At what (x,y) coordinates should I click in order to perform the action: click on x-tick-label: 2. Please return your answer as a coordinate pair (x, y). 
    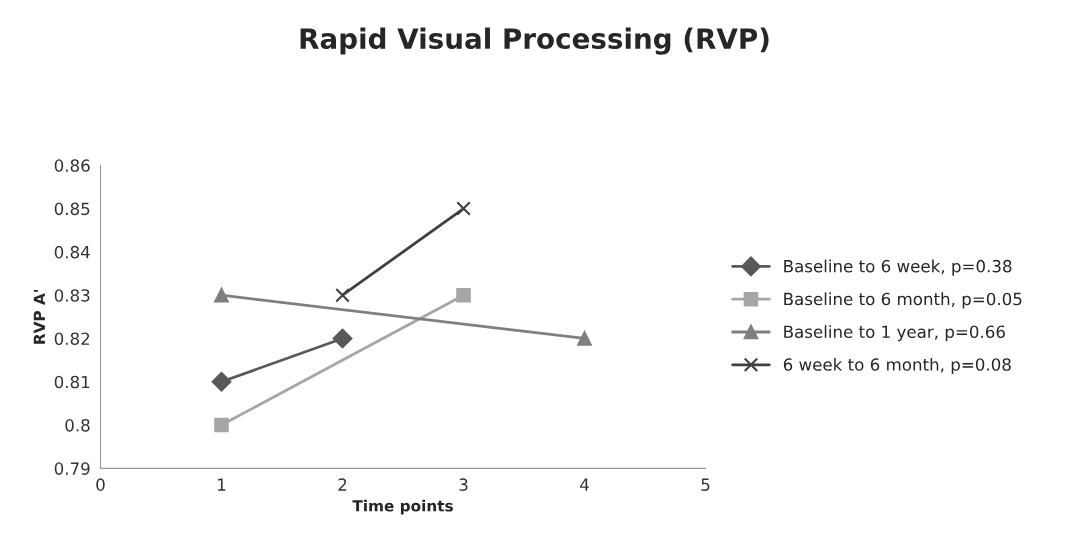
    Looking at the image, I should click on (342, 484).